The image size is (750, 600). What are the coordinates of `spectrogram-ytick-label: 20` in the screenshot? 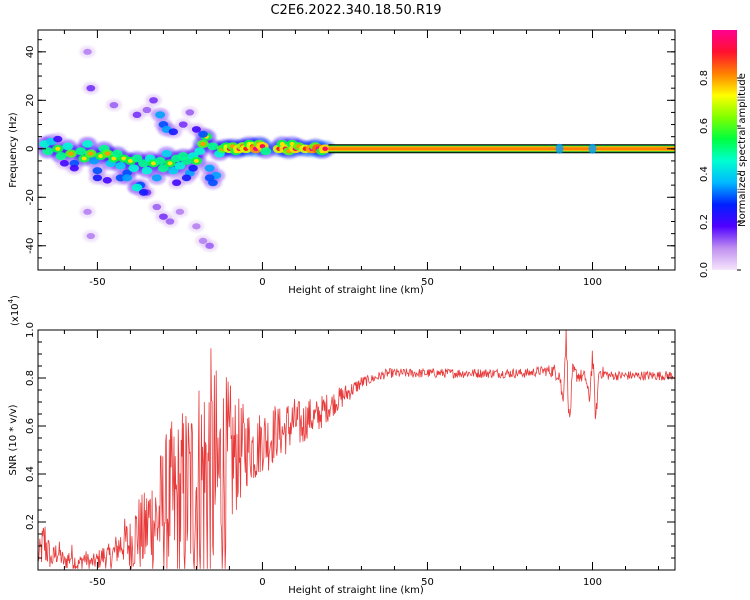 It's located at (30, 100).